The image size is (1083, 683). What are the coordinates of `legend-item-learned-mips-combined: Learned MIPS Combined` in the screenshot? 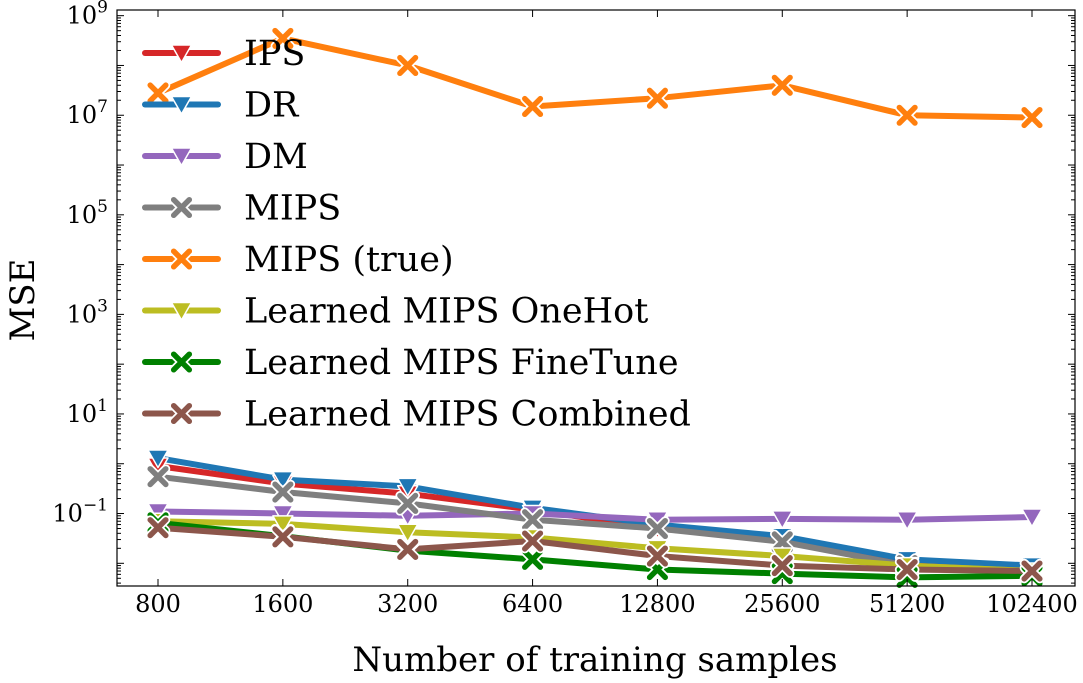 It's located at (416, 415).